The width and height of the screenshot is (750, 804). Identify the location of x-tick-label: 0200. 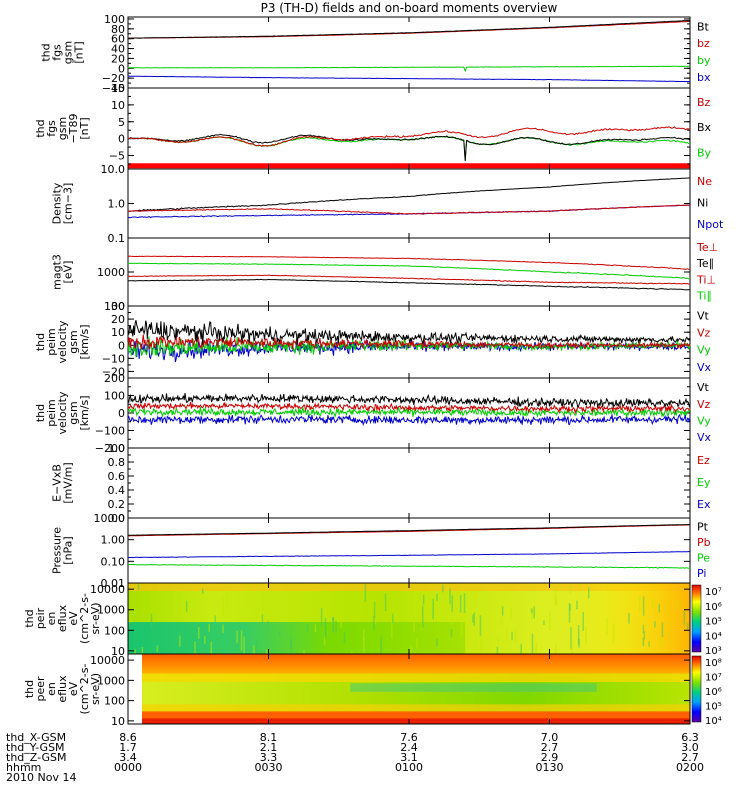
(690, 767).